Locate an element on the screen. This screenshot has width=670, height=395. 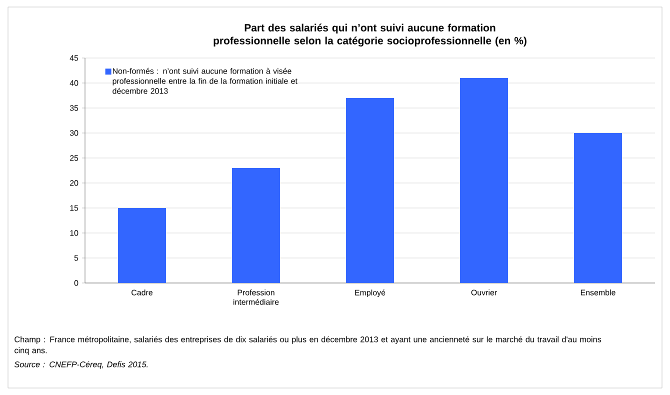
text: Champ : France métropolitaine, salariés des entreprises de dix salariés ou plus en décembre 2013 et ayant une ancienneté sur le marché du travail d'au moins cinq ans. is located at coordinates (308, 345).